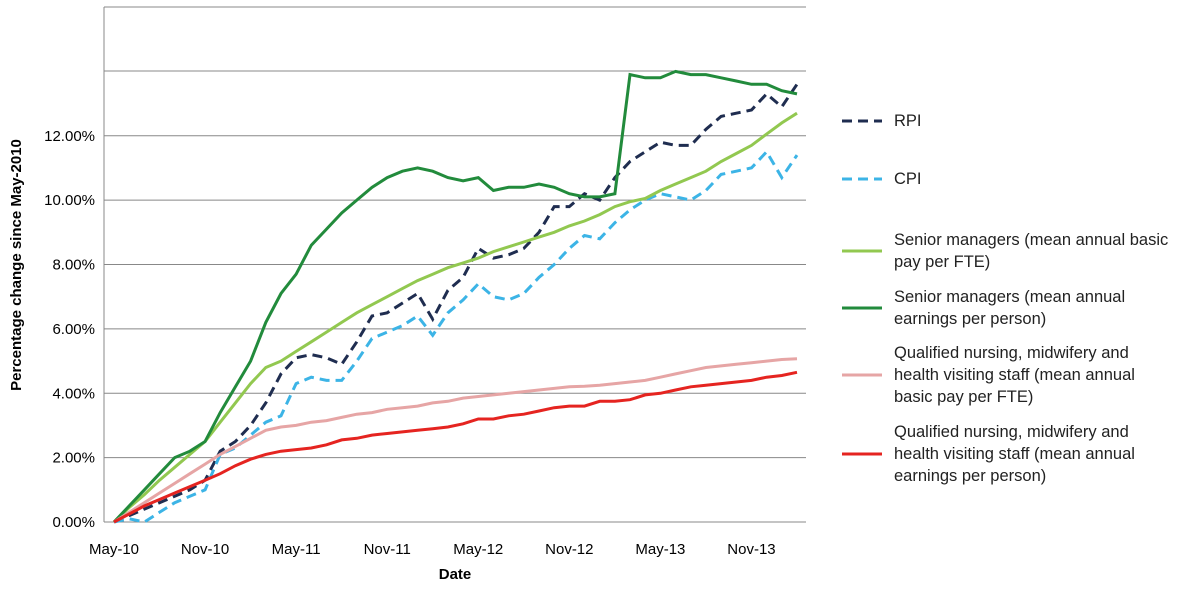  I want to click on y-axis-title: Percentage change since May-2010, so click(16, 265).